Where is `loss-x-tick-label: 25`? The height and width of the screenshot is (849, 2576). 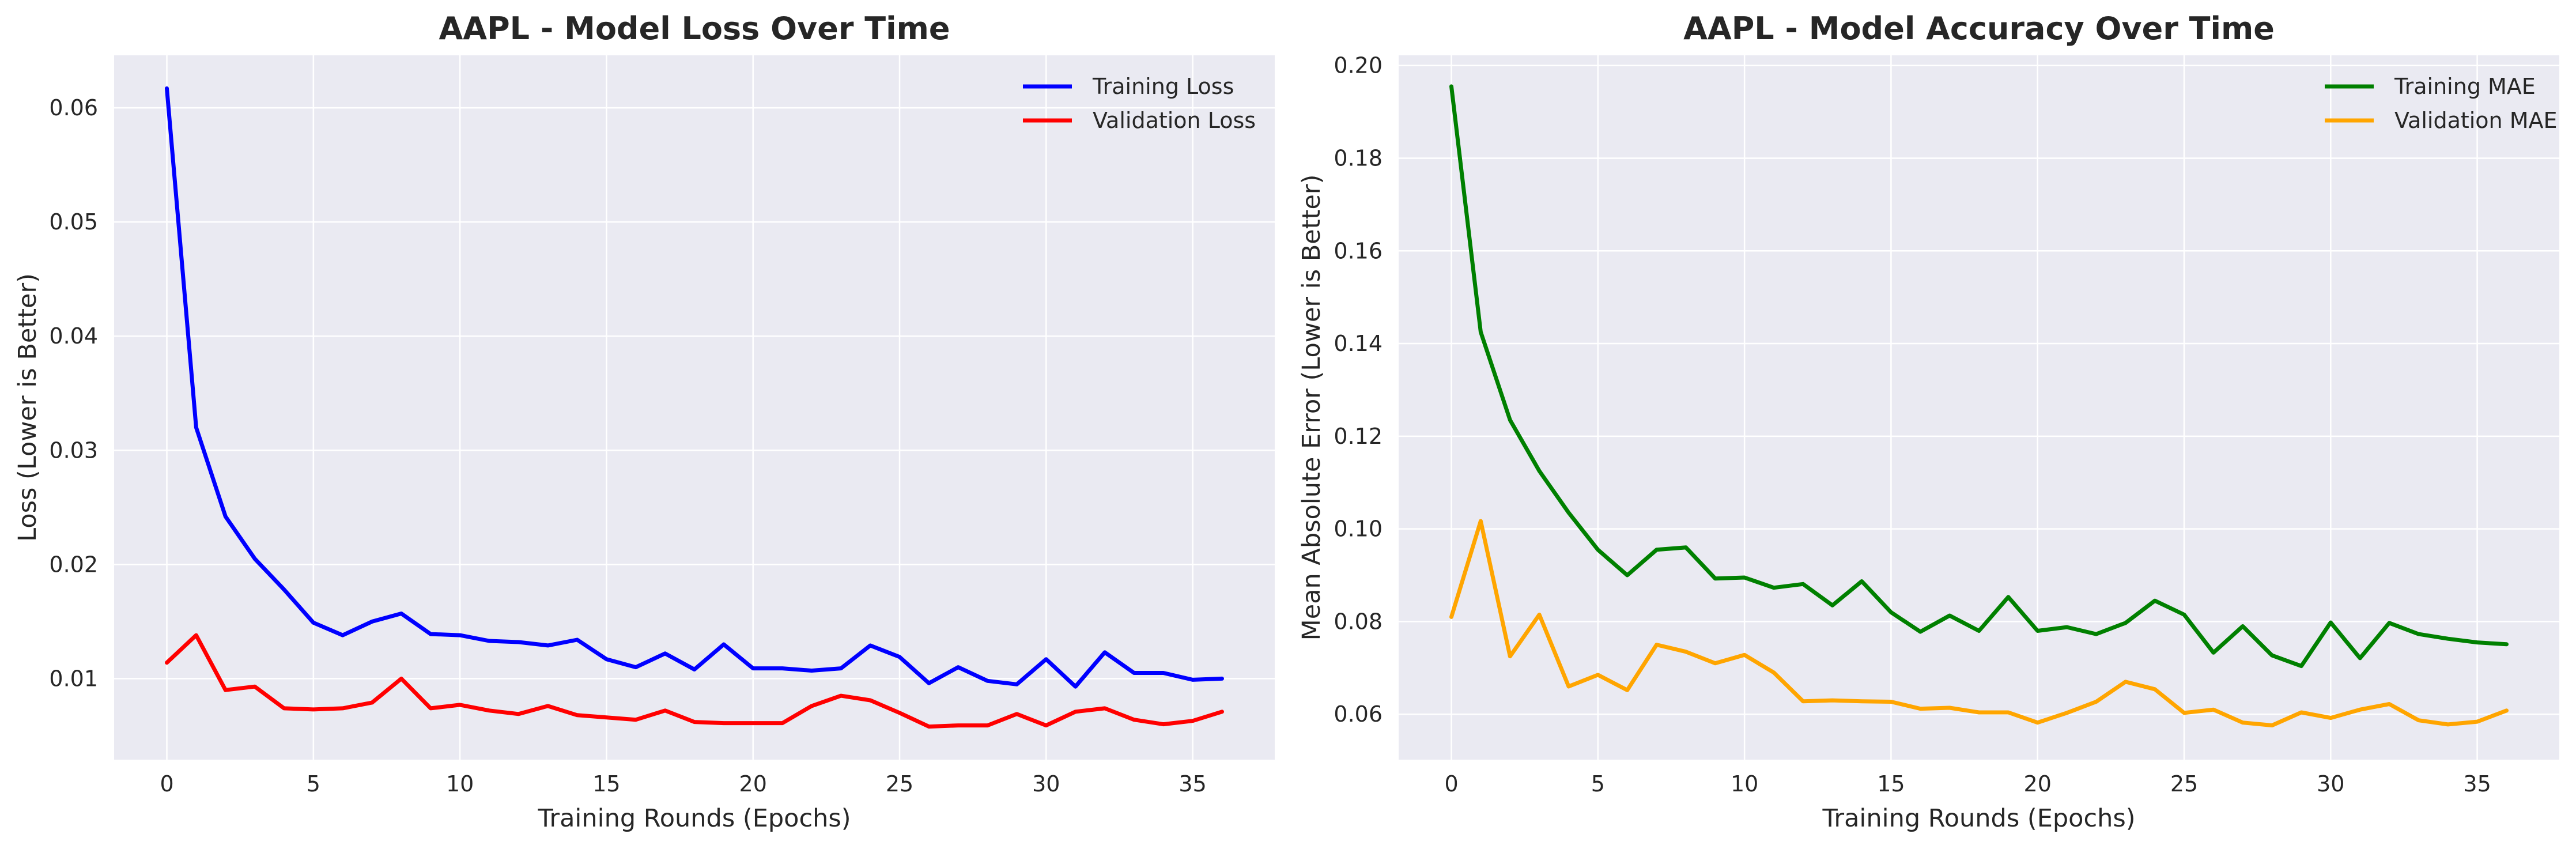 loss-x-tick-label: 25 is located at coordinates (899, 784).